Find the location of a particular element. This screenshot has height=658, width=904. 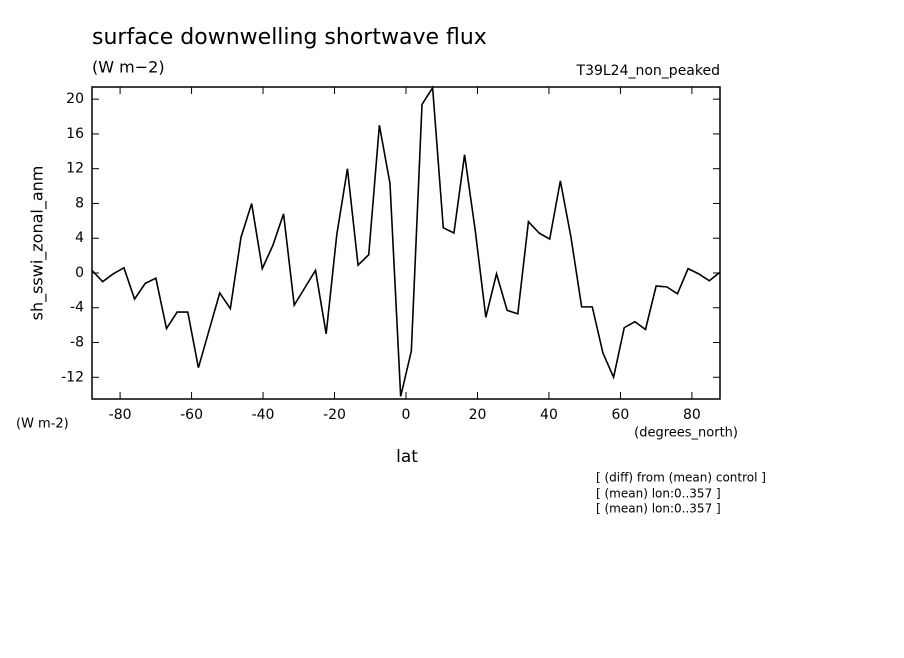

x-units: (degrees_north) is located at coordinates (686, 433).